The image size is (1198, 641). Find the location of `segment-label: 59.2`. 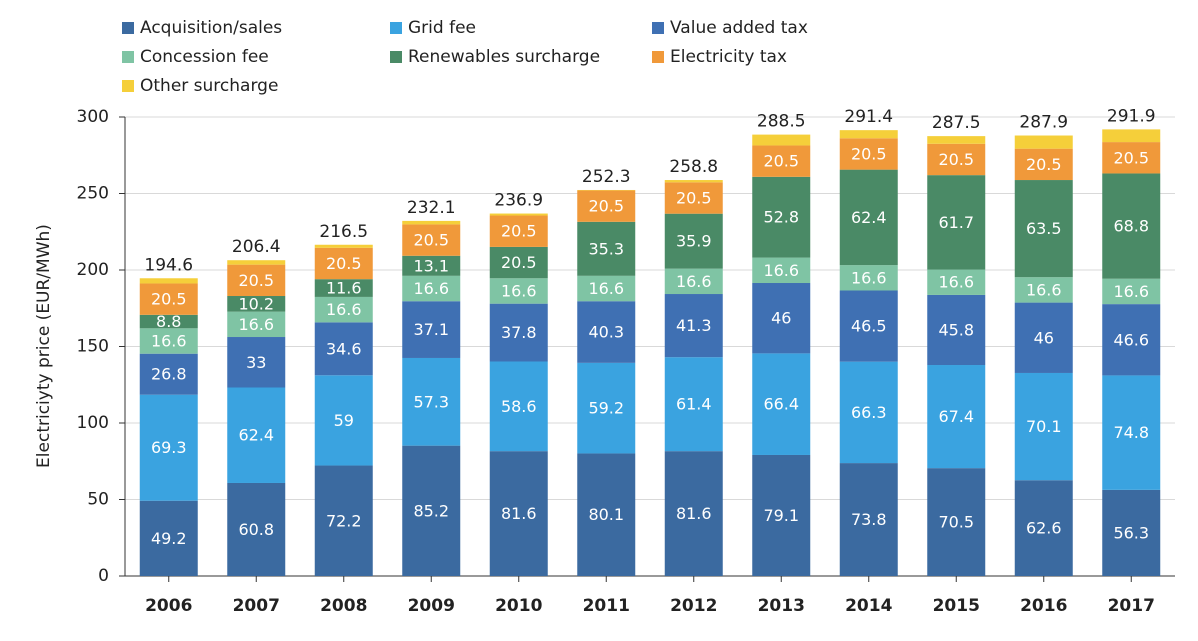

segment-label: 59.2 is located at coordinates (606, 408).